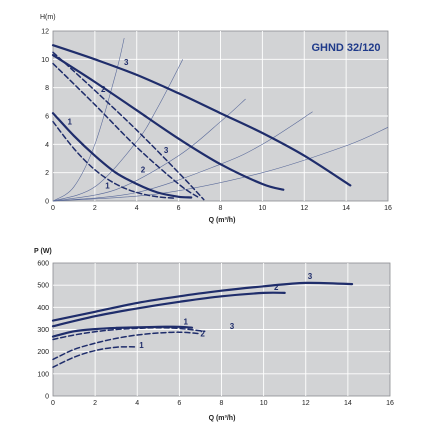 This screenshot has width=440, height=440. I want to click on power-y-axis-label: P (W), so click(43, 251).